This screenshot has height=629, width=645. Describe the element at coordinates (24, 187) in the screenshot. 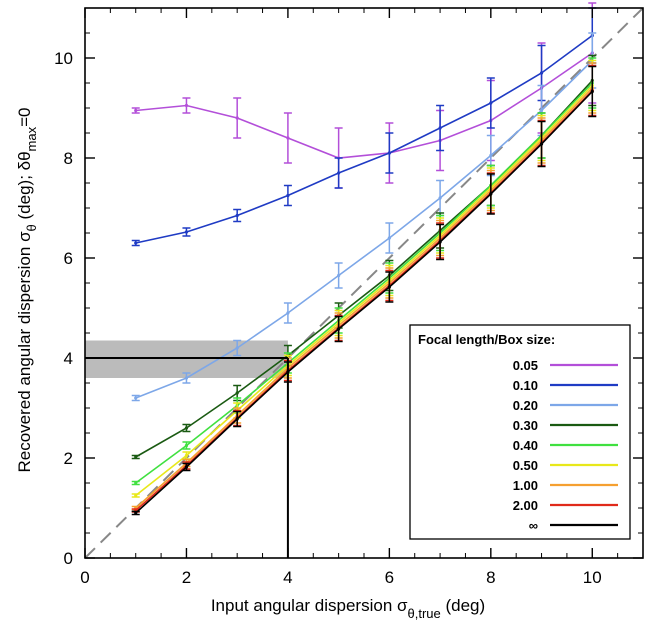

I see `y-axis-label-mid: (deg); δθ` at that location.